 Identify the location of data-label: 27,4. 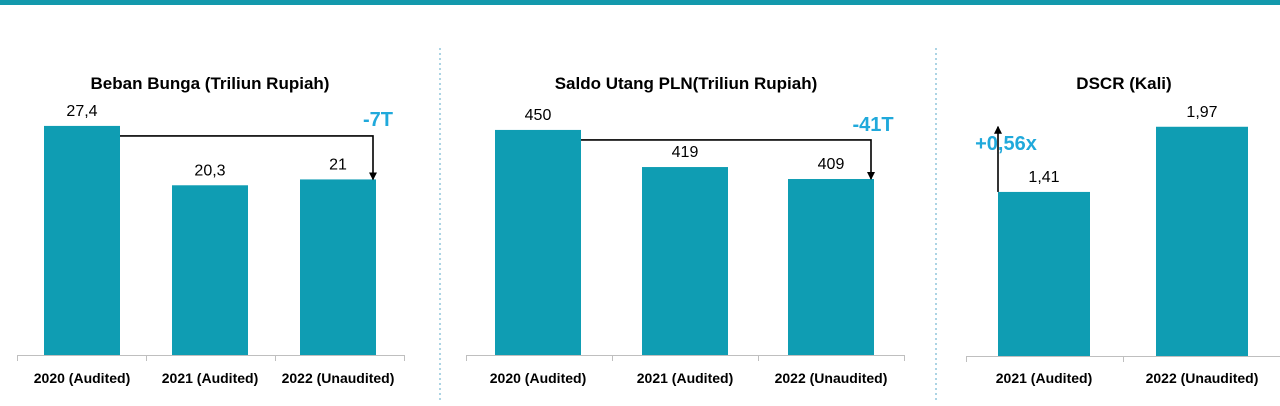
(81, 111).